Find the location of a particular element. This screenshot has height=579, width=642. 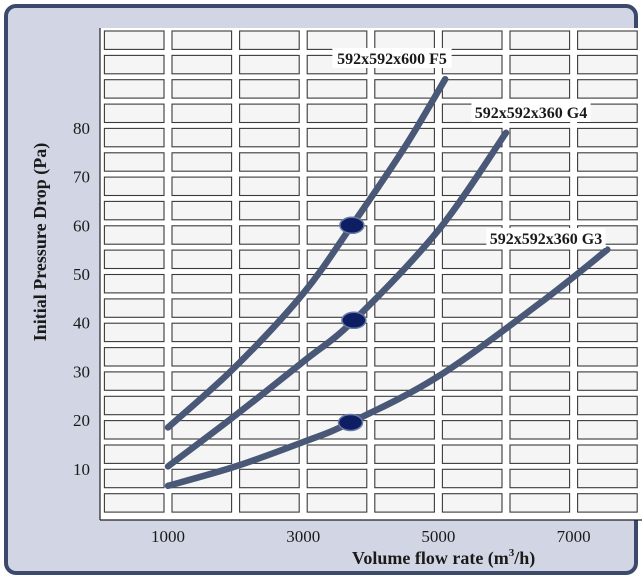

x-axis-title: Volume flow rate (m3/h) is located at coordinates (443, 558).